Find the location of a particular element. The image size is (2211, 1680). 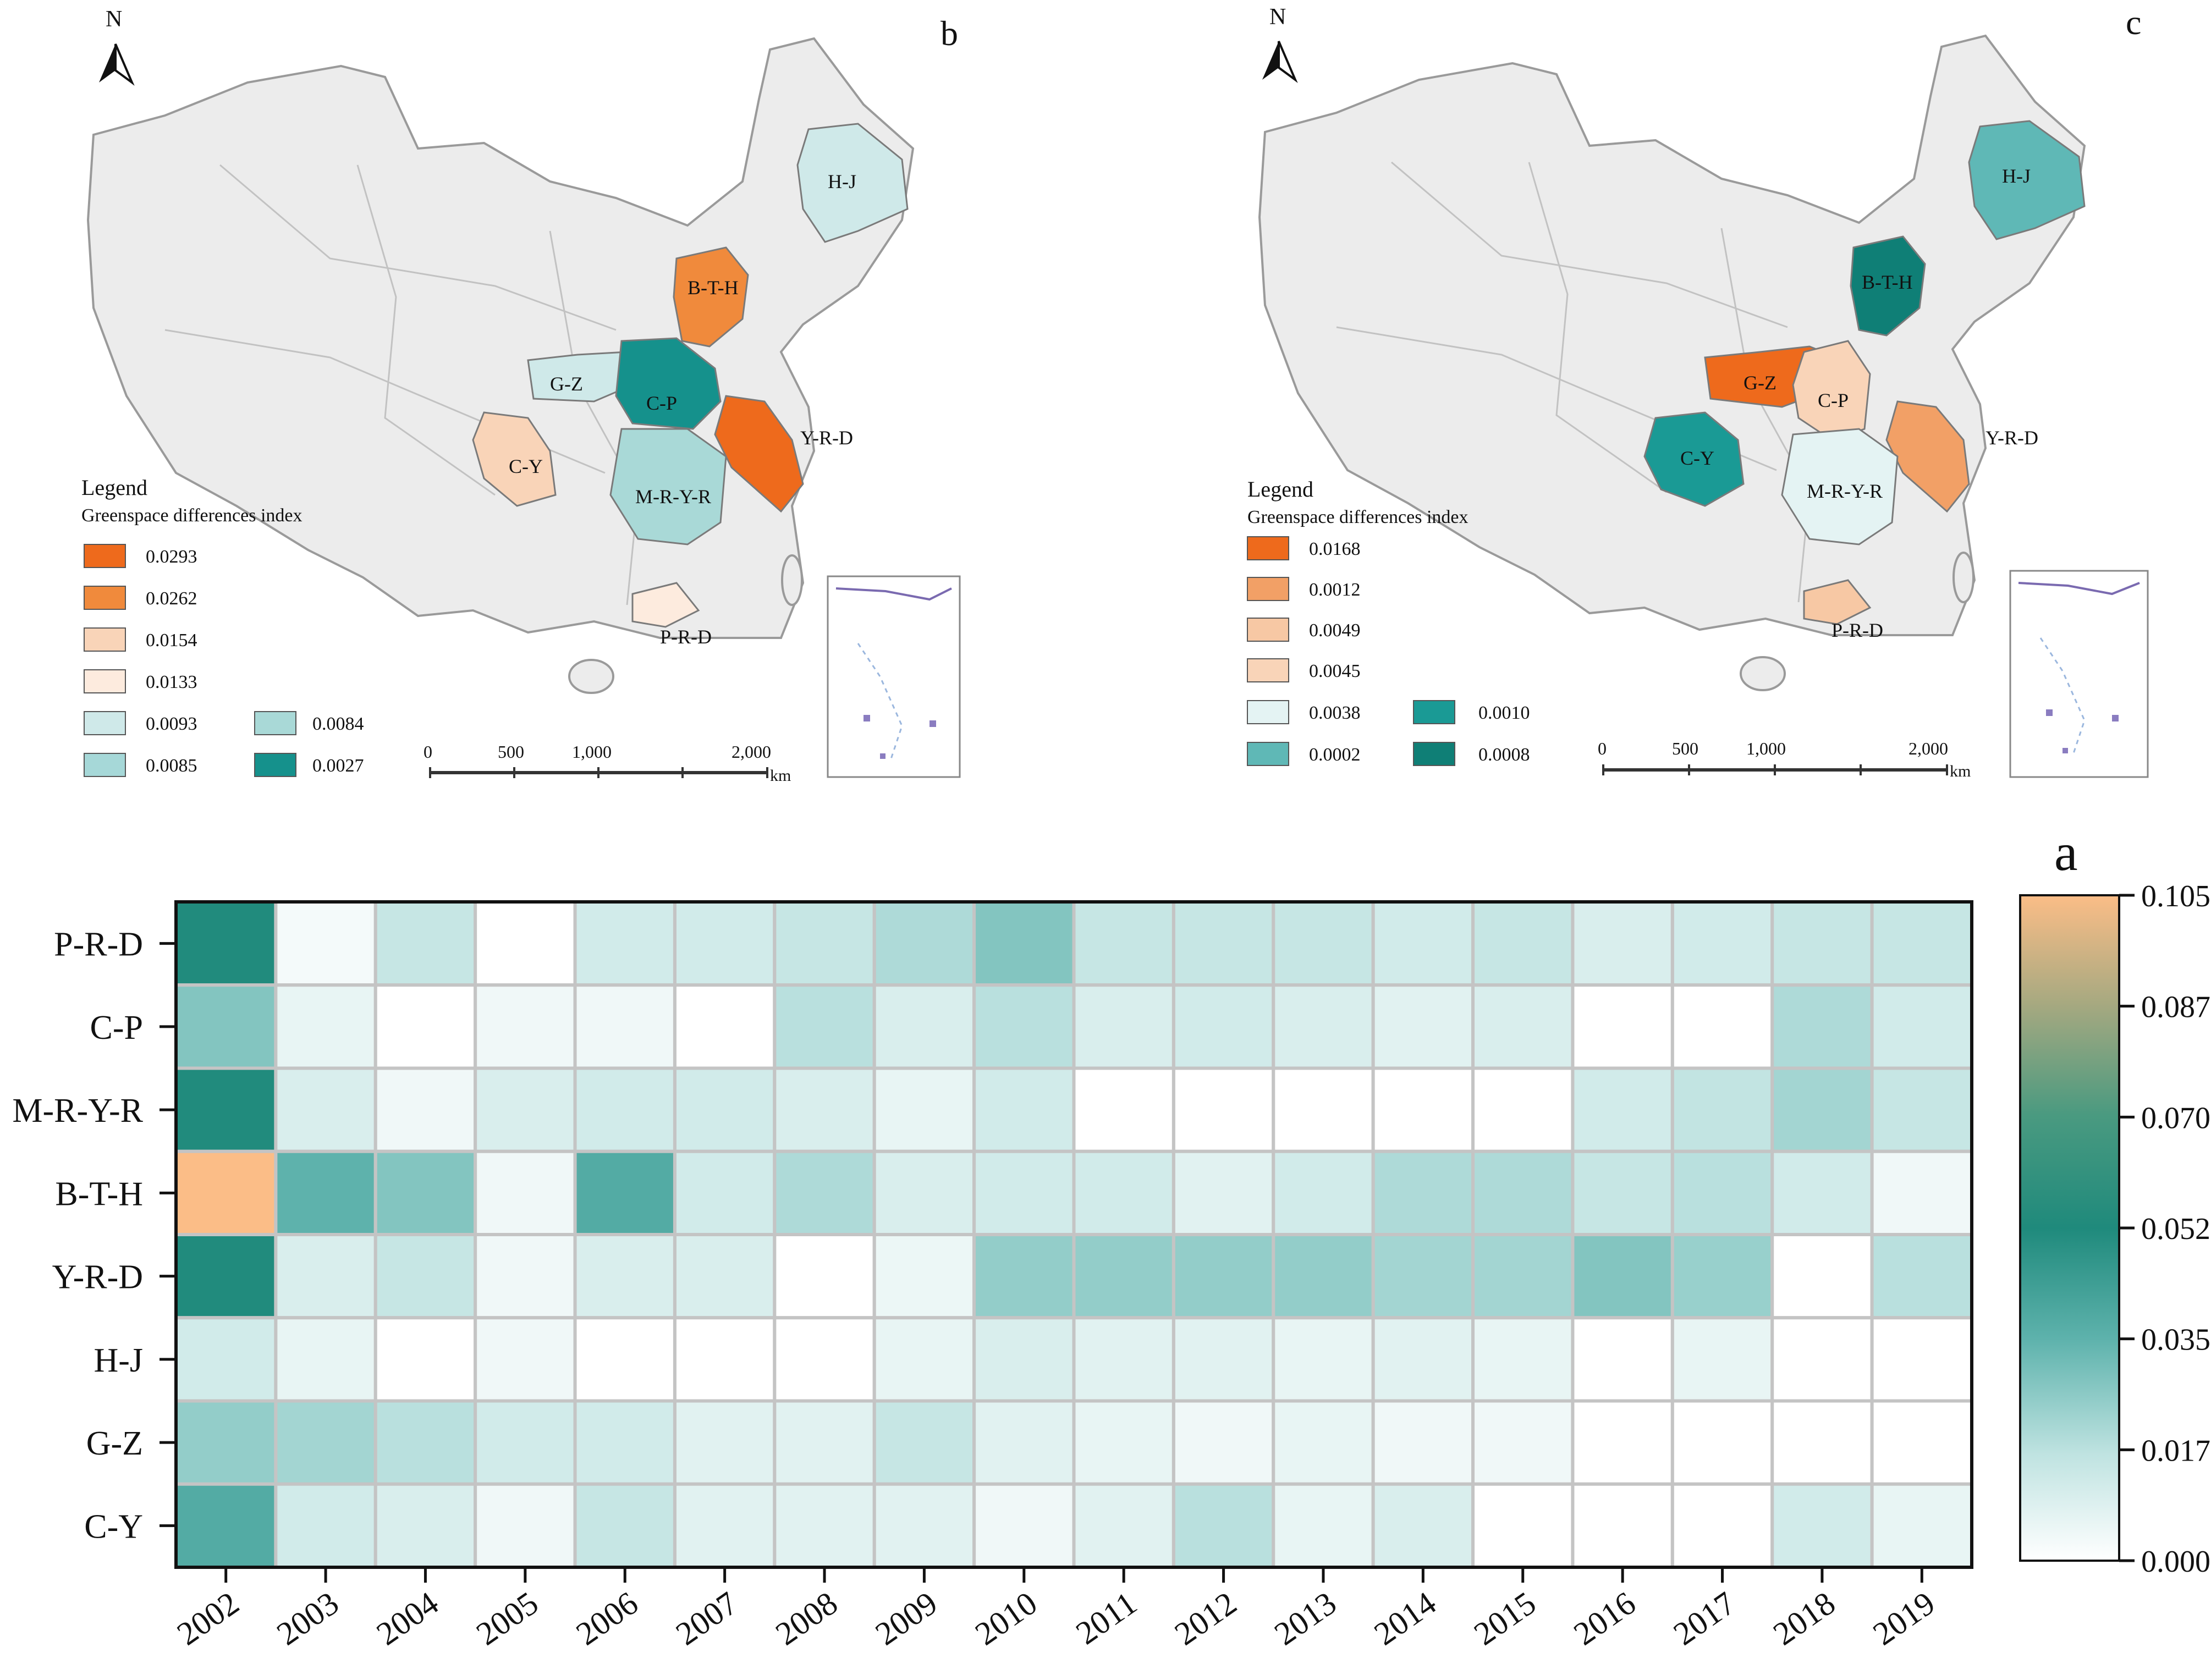

legend-value: 0.0008 is located at coordinates (1504, 755).